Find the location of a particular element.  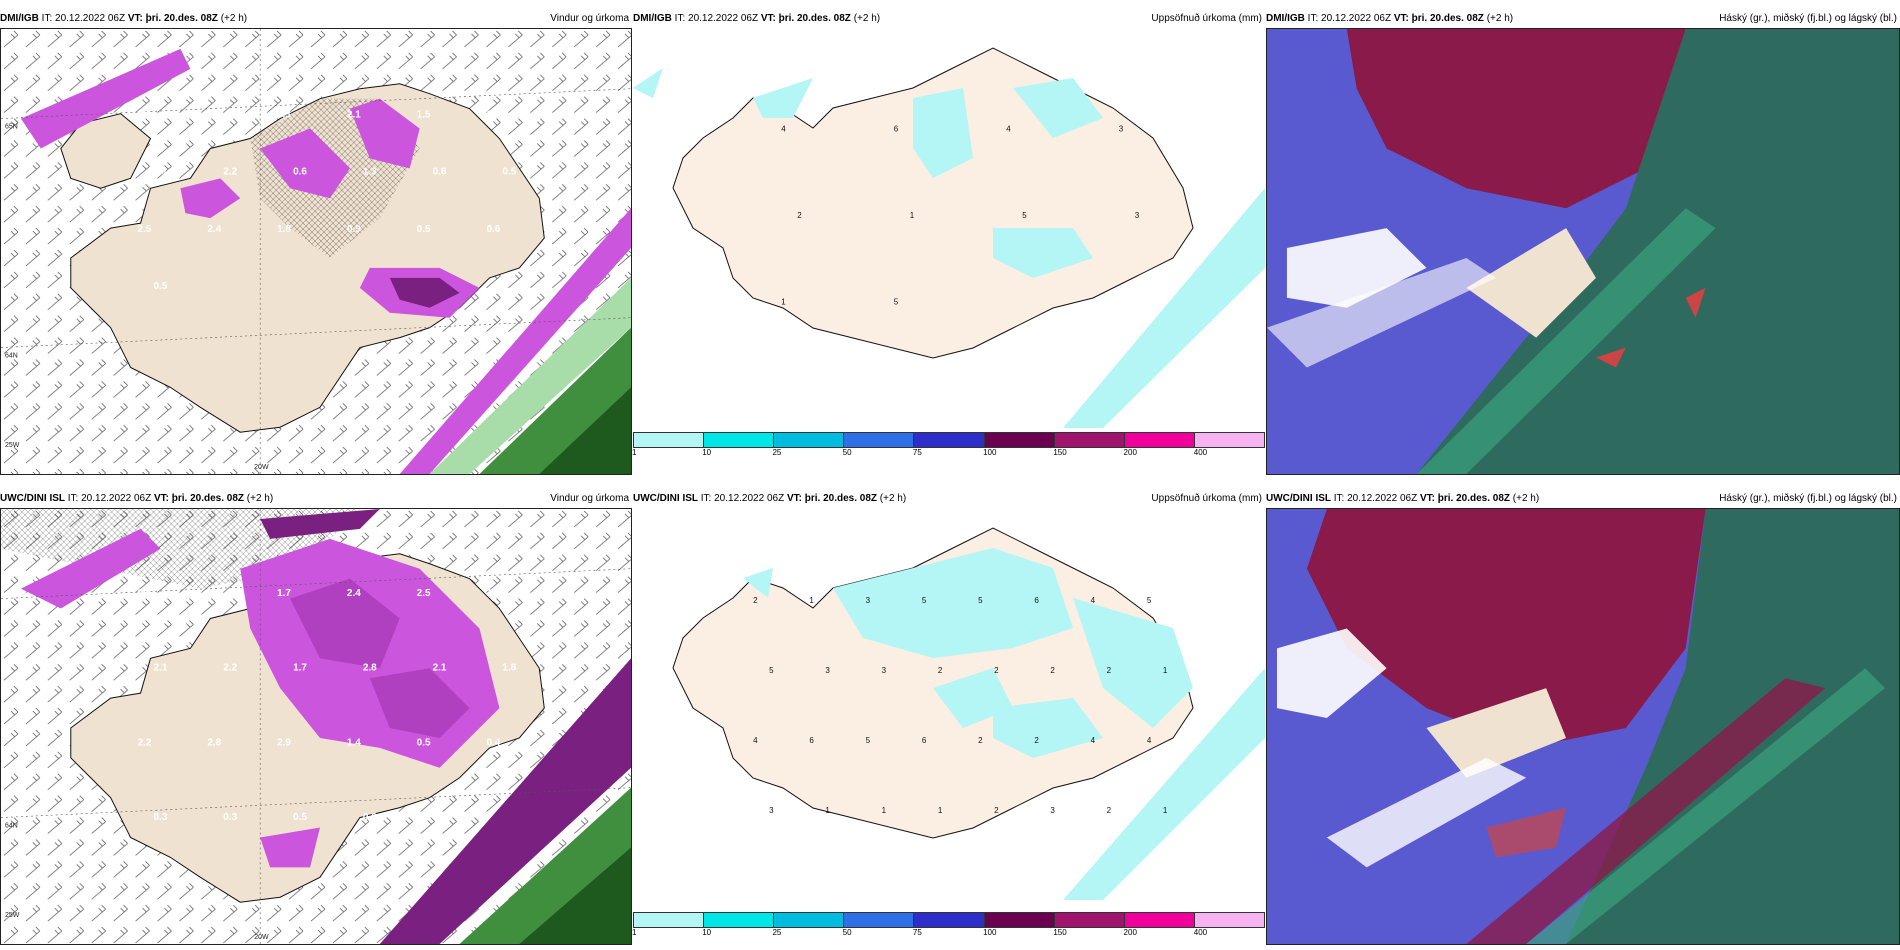

accum-precip-map: 2 1 3 5 5 6 4 5 5 3 3 2 2 2 2 1 4 6 5 6 2 2 4 4 3 1 1 1 2 3 2 1 is located at coordinates (949, 704).